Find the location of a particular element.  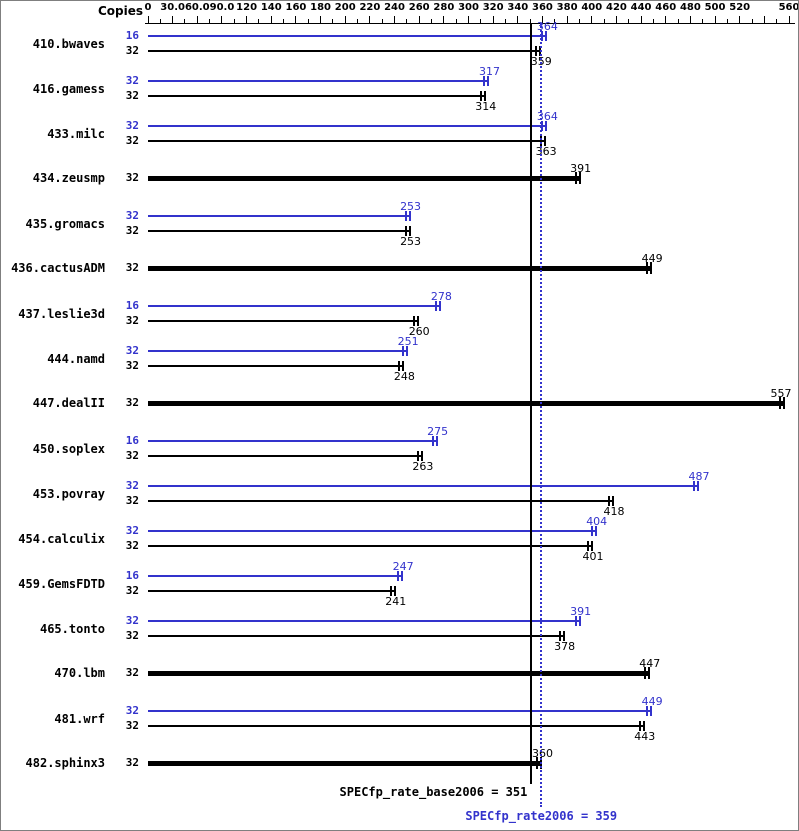

benchmark-name: 453.povray is located at coordinates (68, 493).